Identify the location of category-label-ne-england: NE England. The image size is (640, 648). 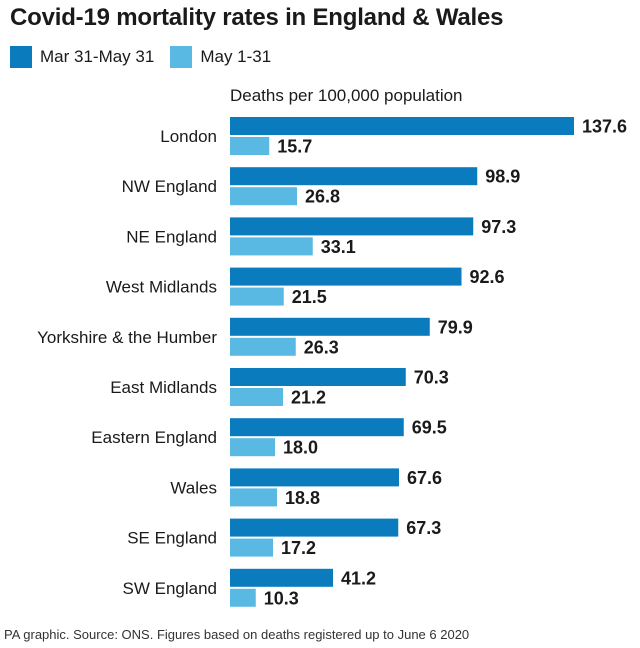
(171, 236).